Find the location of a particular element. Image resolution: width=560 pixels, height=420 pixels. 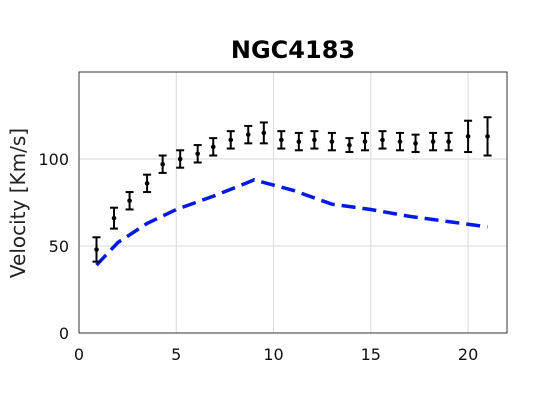

x-tick-label: 0 is located at coordinates (79, 354).